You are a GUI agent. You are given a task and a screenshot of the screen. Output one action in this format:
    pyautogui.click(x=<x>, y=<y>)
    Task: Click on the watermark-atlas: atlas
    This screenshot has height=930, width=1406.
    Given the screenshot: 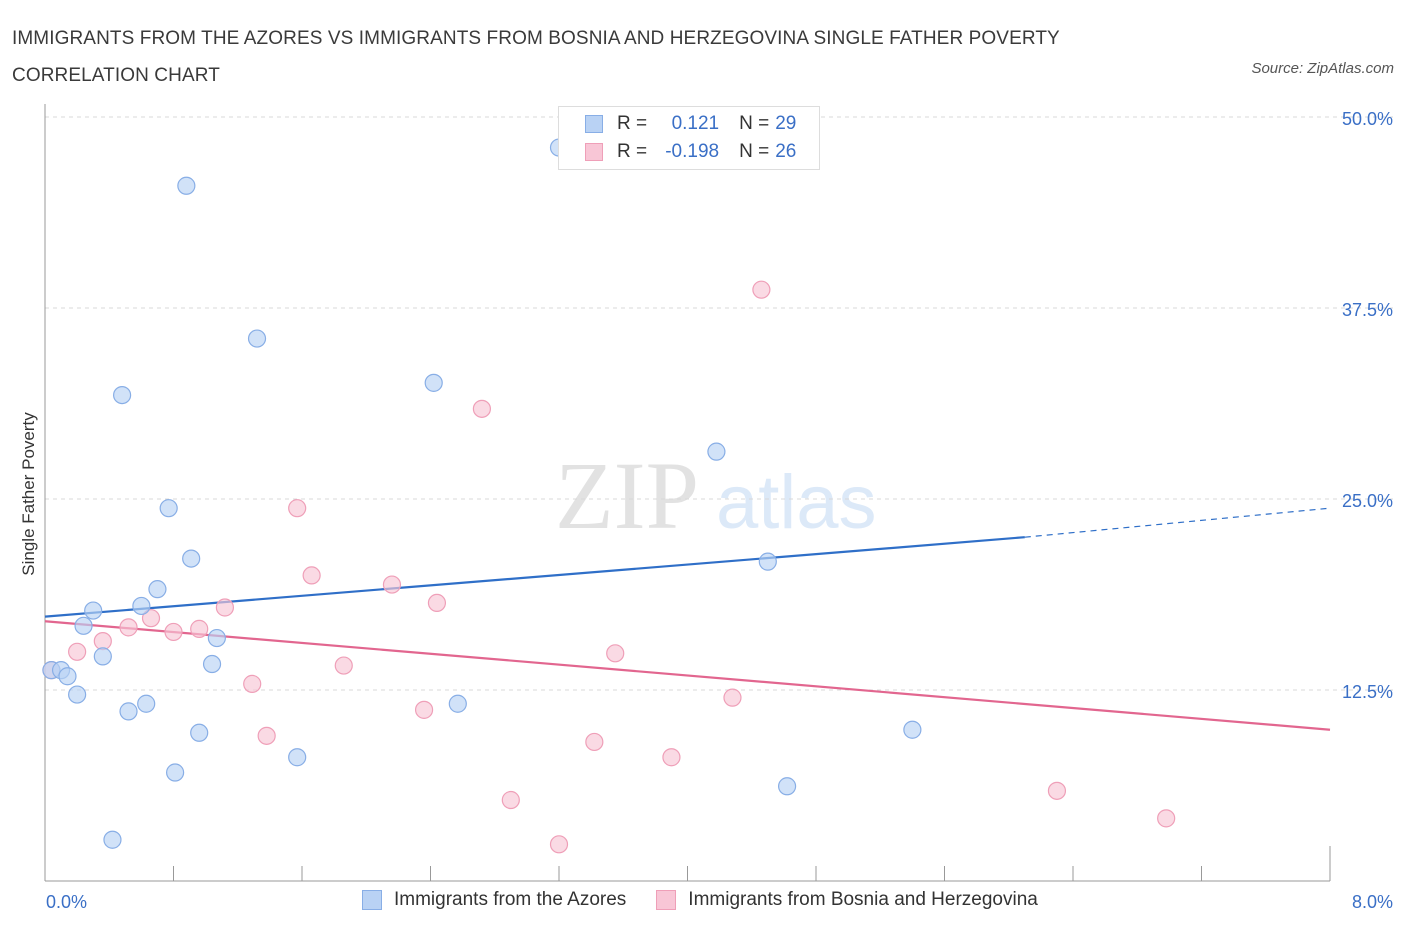 What is the action you would take?
    pyautogui.click(x=796, y=502)
    